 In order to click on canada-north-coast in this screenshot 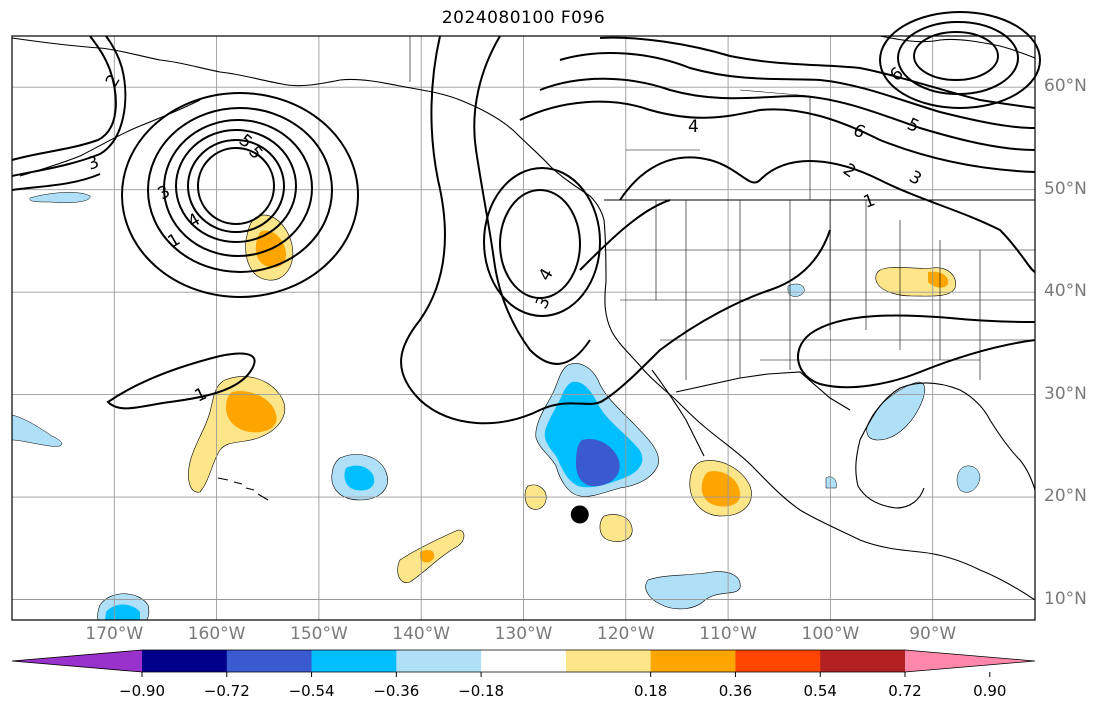, I will do `click(957, 47)`.